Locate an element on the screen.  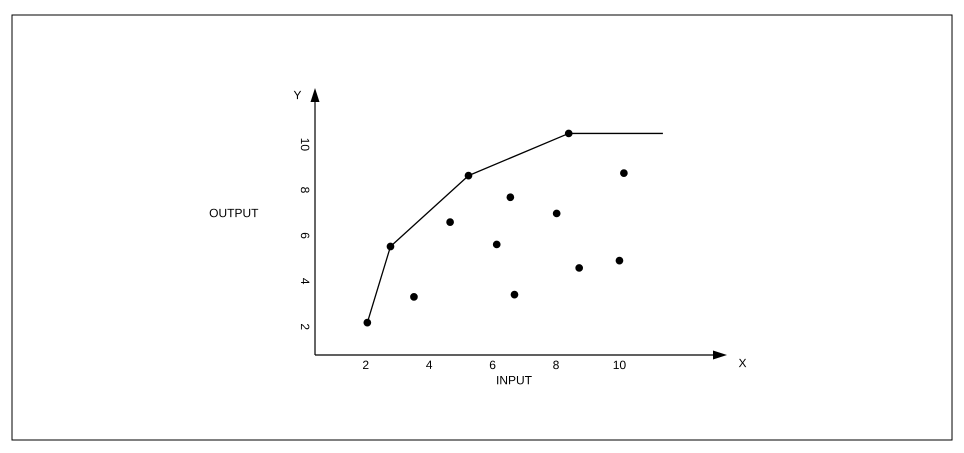
x-tick-label: 2 is located at coordinates (365, 365).